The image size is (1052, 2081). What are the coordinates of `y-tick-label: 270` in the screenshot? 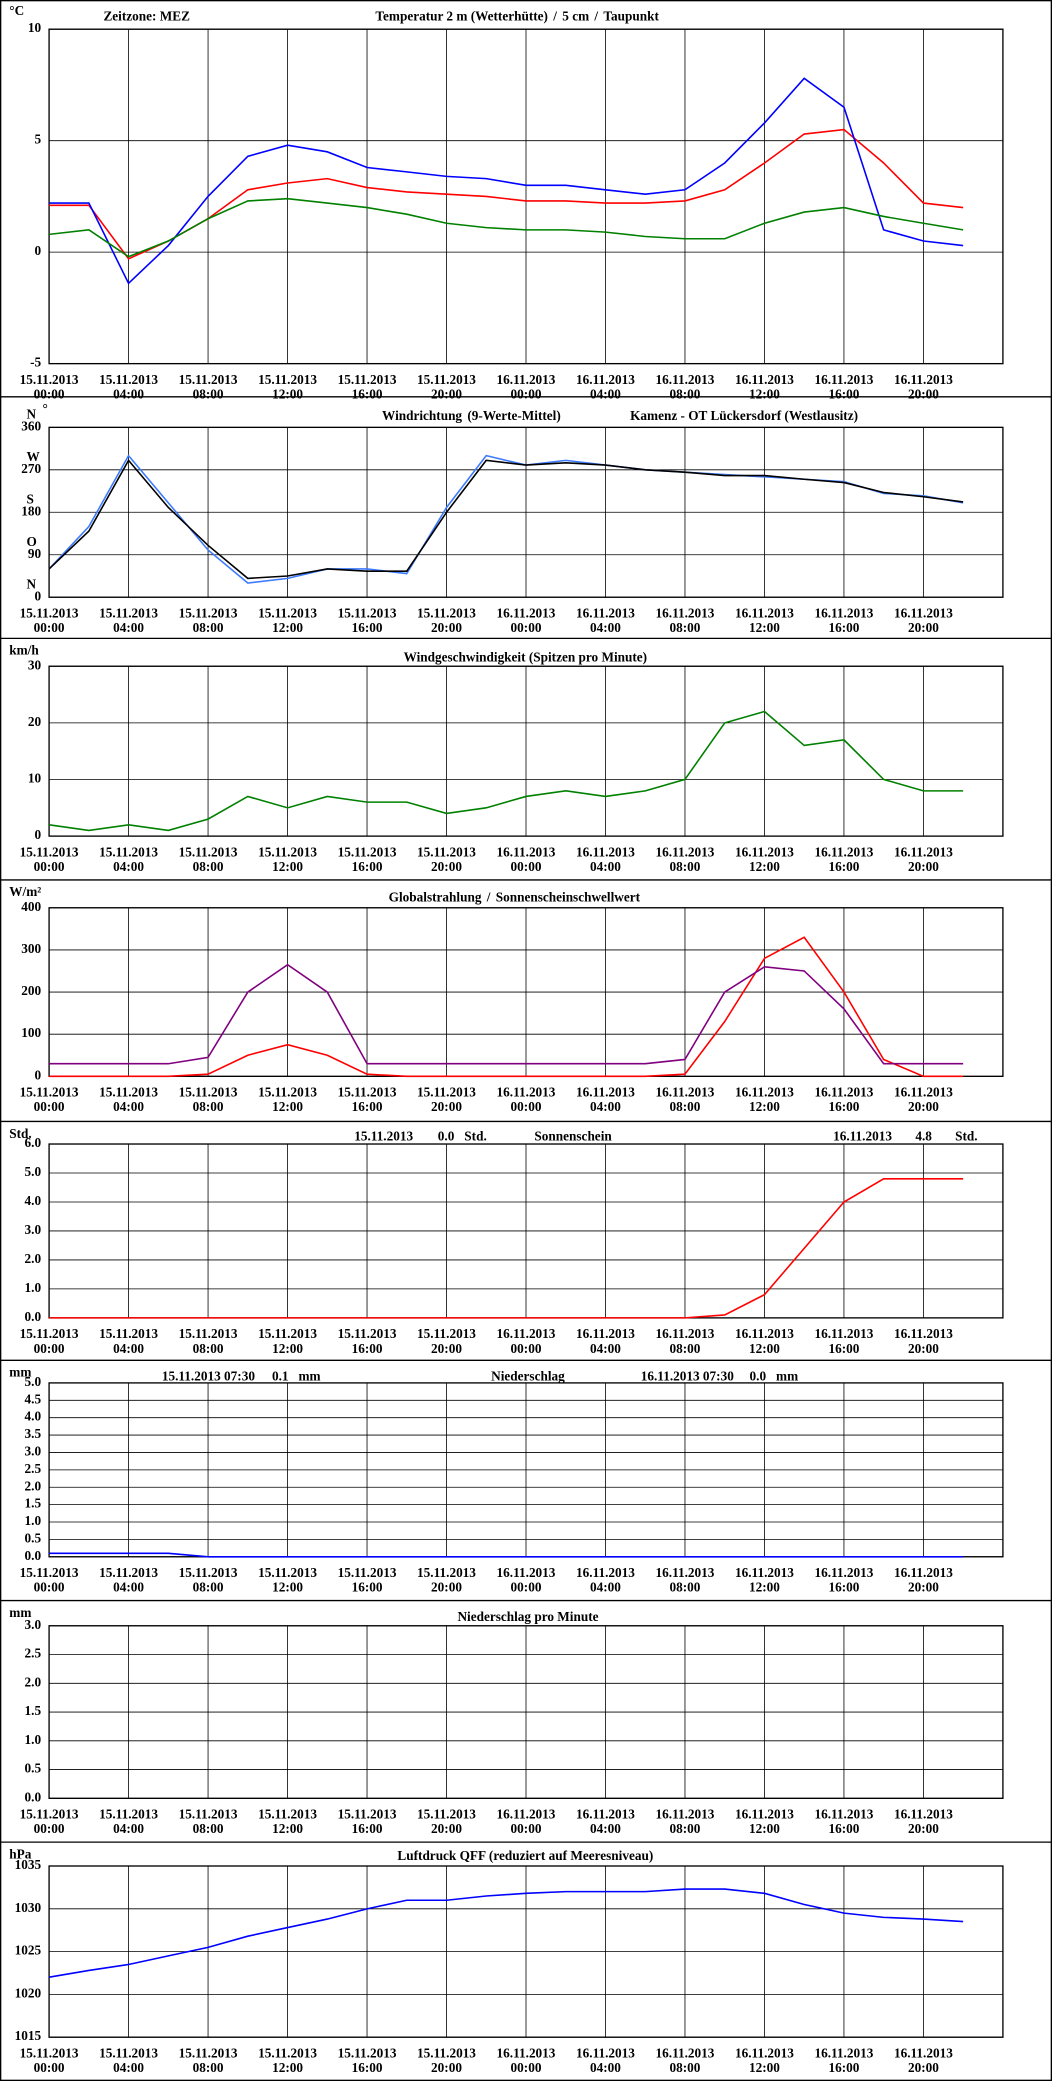 It's located at (31, 468).